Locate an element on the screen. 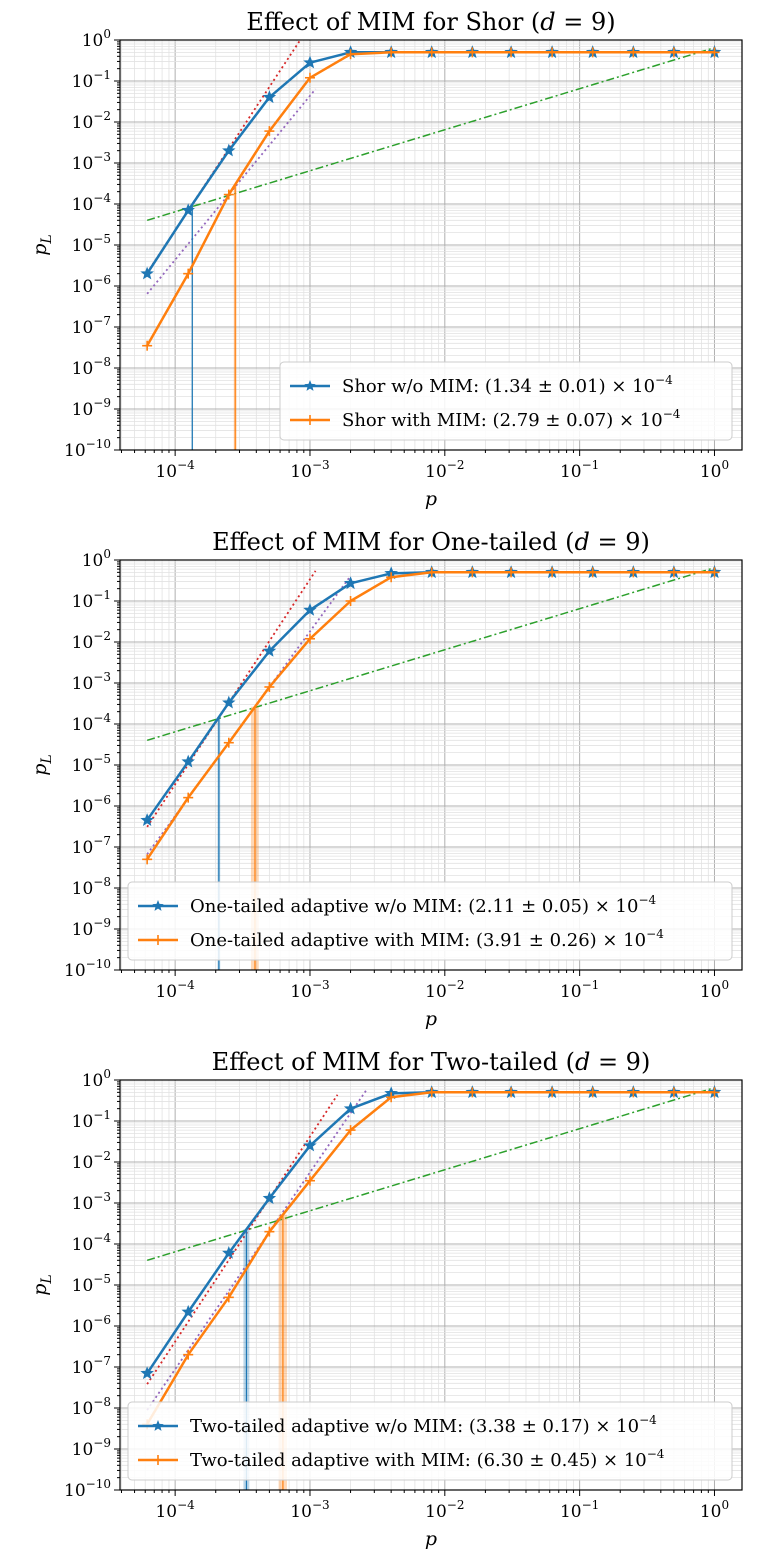  x-tick-label: 10⁻⁴ is located at coordinates (175, 470).